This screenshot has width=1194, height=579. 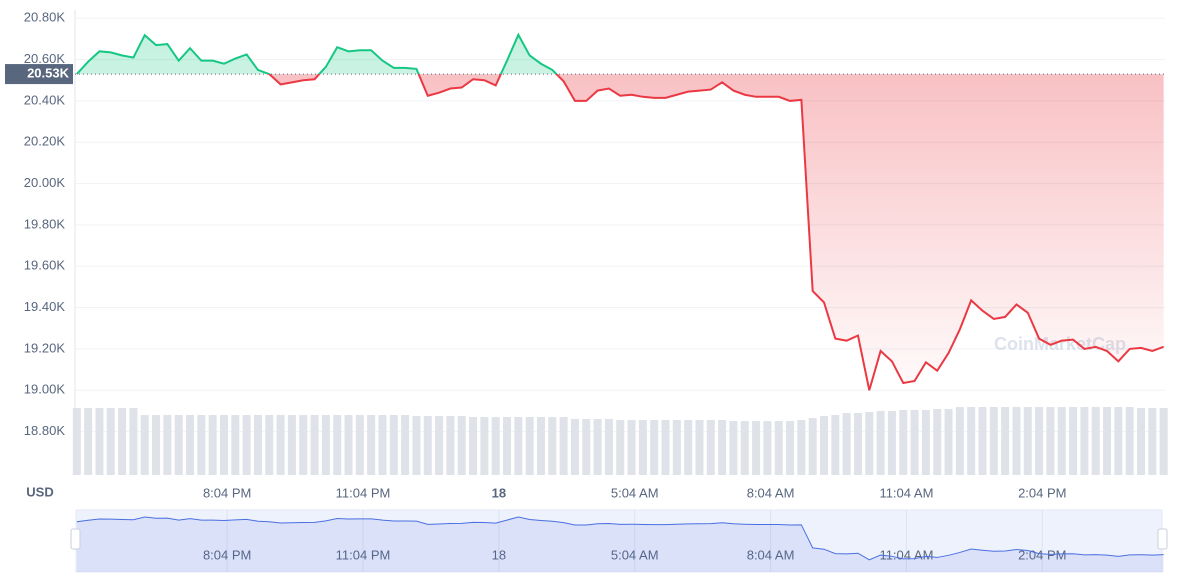 I want to click on y-tick-label: 20.60K, so click(x=45, y=58).